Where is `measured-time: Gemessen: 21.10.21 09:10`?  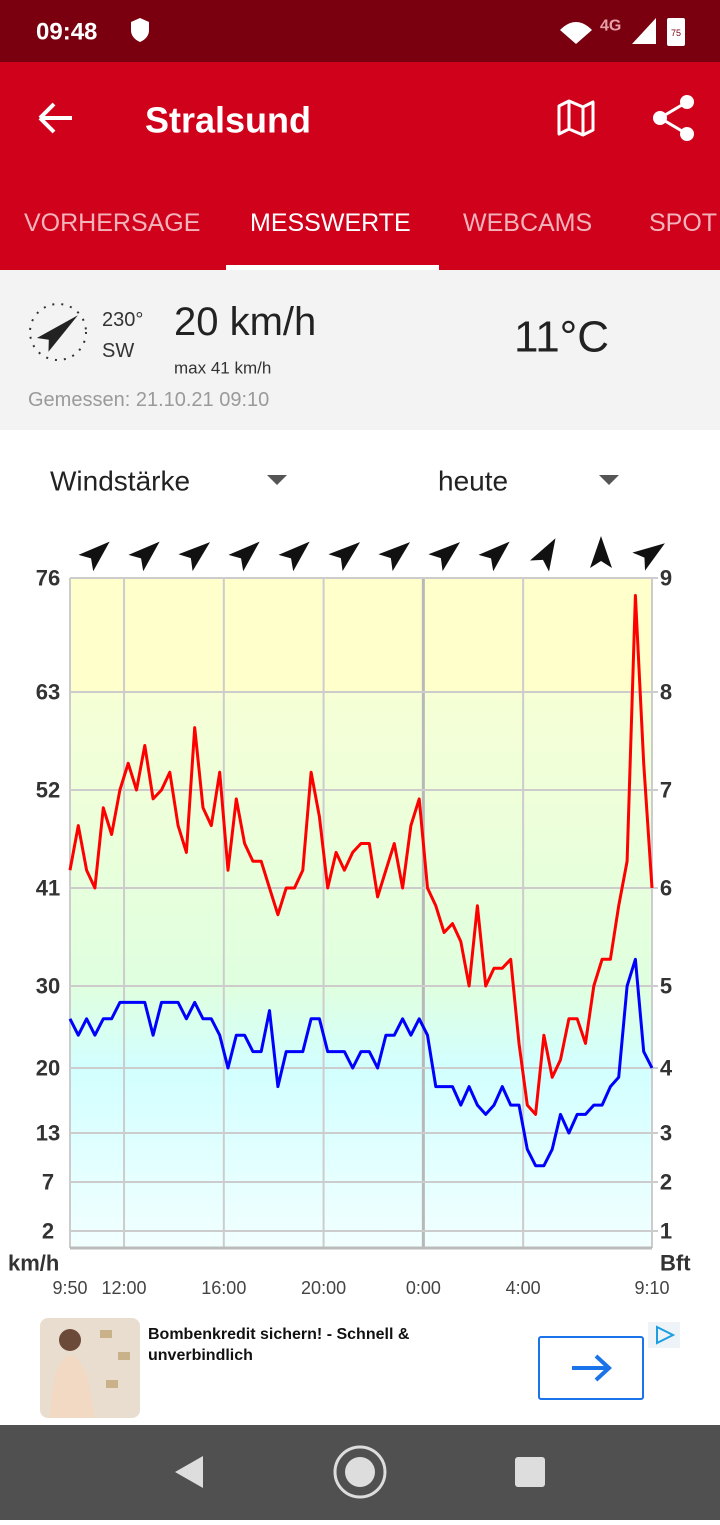
measured-time: Gemessen: 21.10.21 09:10 is located at coordinates (148, 400).